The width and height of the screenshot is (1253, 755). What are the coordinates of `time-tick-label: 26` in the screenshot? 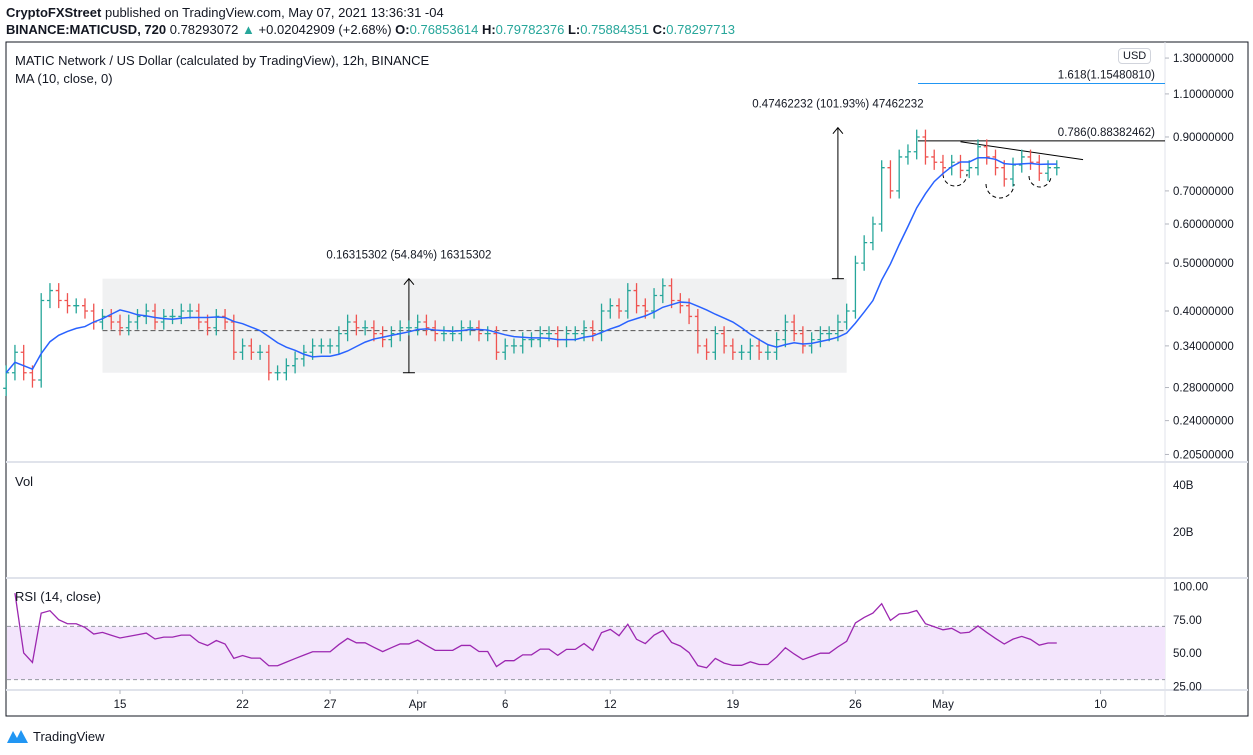 It's located at (855, 705).